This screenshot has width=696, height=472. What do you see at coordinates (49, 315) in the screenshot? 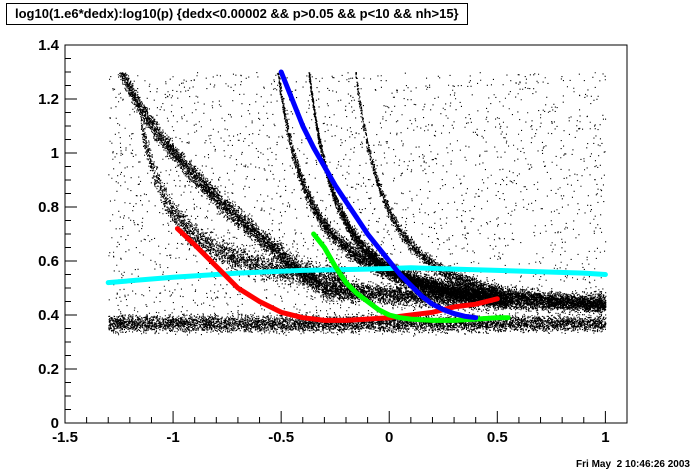
I see `y-tick-label: 0.4` at bounding box center [49, 315].